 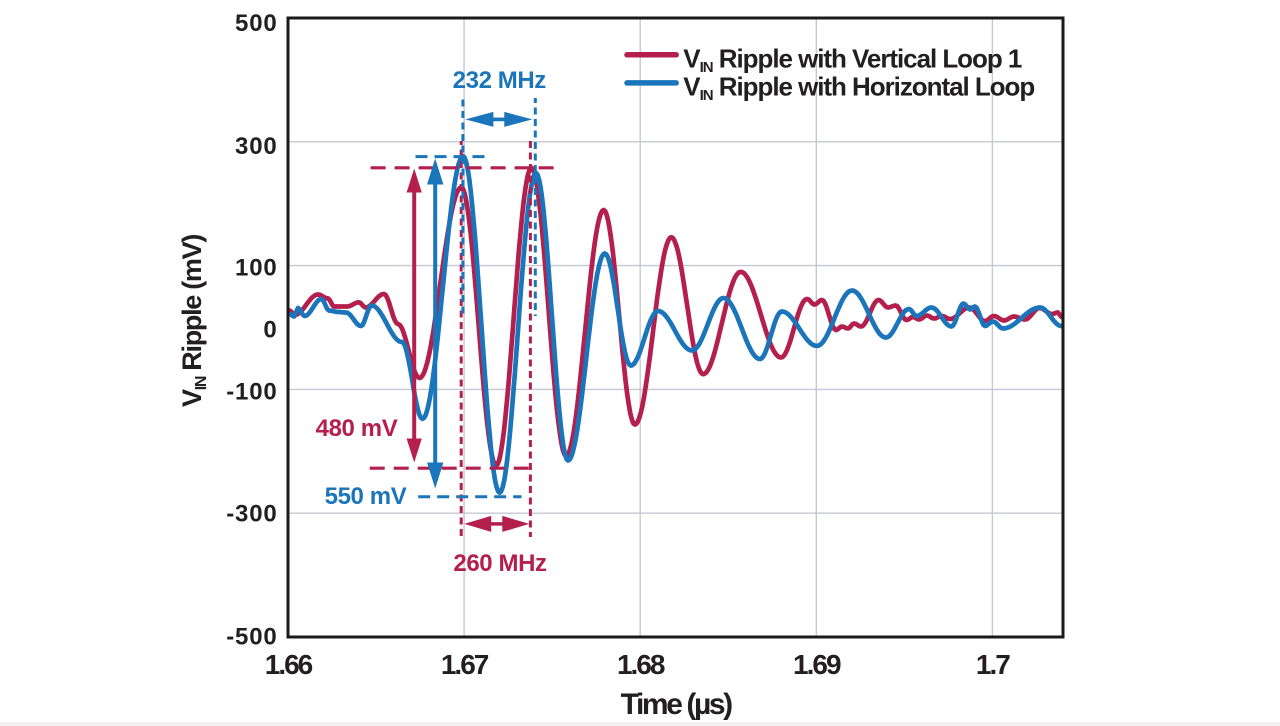 What do you see at coordinates (817, 664) in the screenshot?
I see `svg-text: 1.69` at bounding box center [817, 664].